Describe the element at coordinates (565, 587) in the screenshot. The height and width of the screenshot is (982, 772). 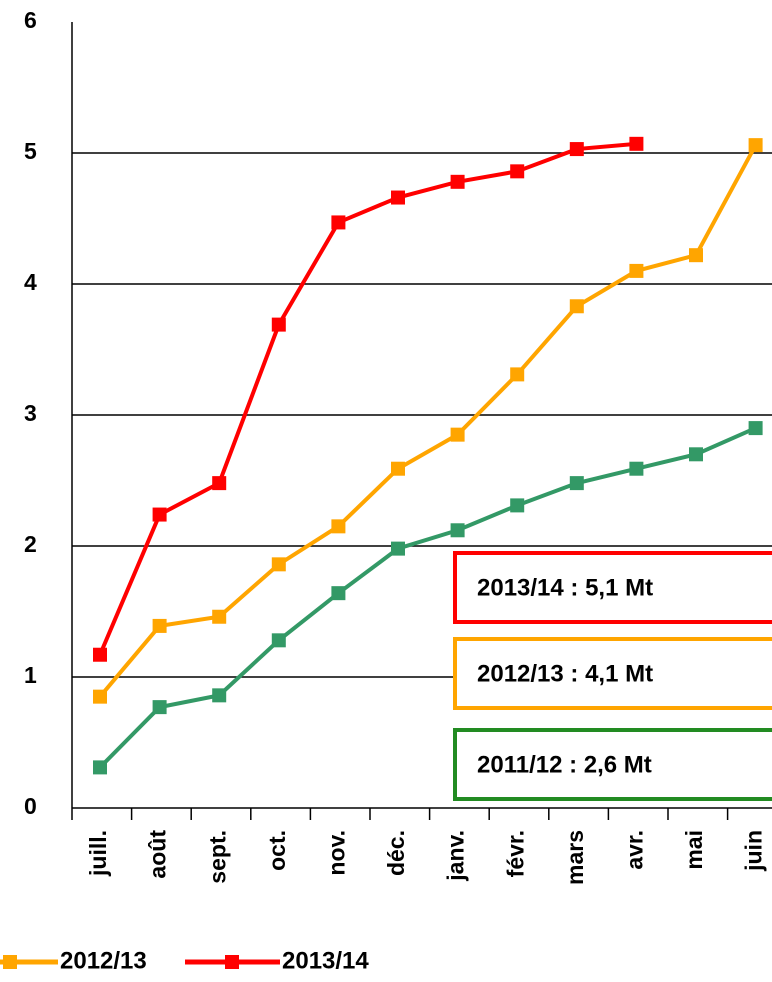
I see `annotation-text: 2013/14 : 5,1 Mt` at that location.